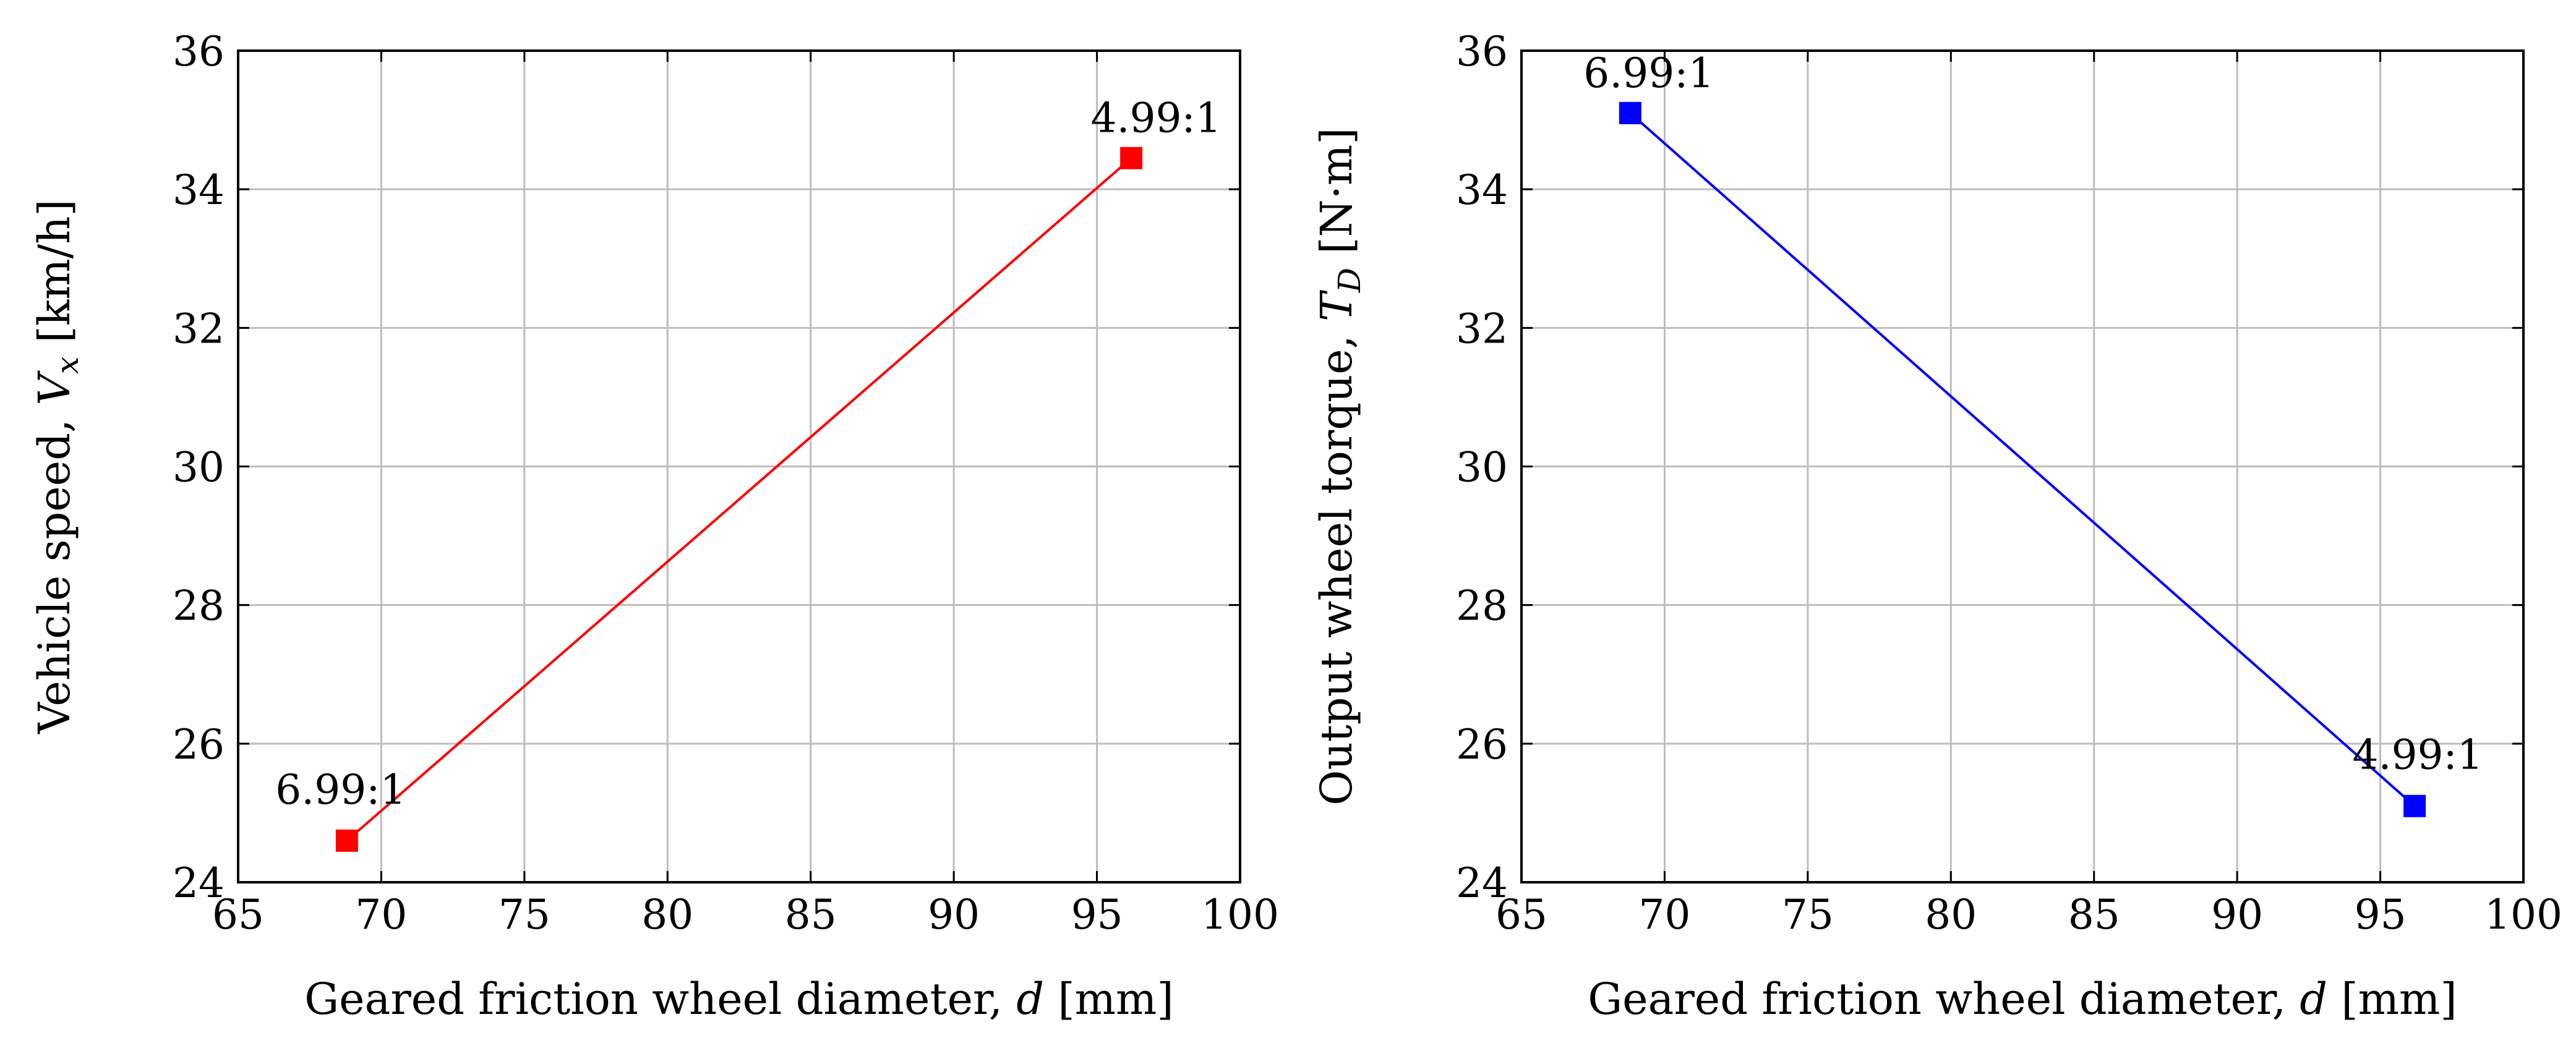 This screenshot has height=1043, width=2576. Describe the element at coordinates (1339, 466) in the screenshot. I see `y-axis-label: Output wheel torque, TD [N·m]` at that location.